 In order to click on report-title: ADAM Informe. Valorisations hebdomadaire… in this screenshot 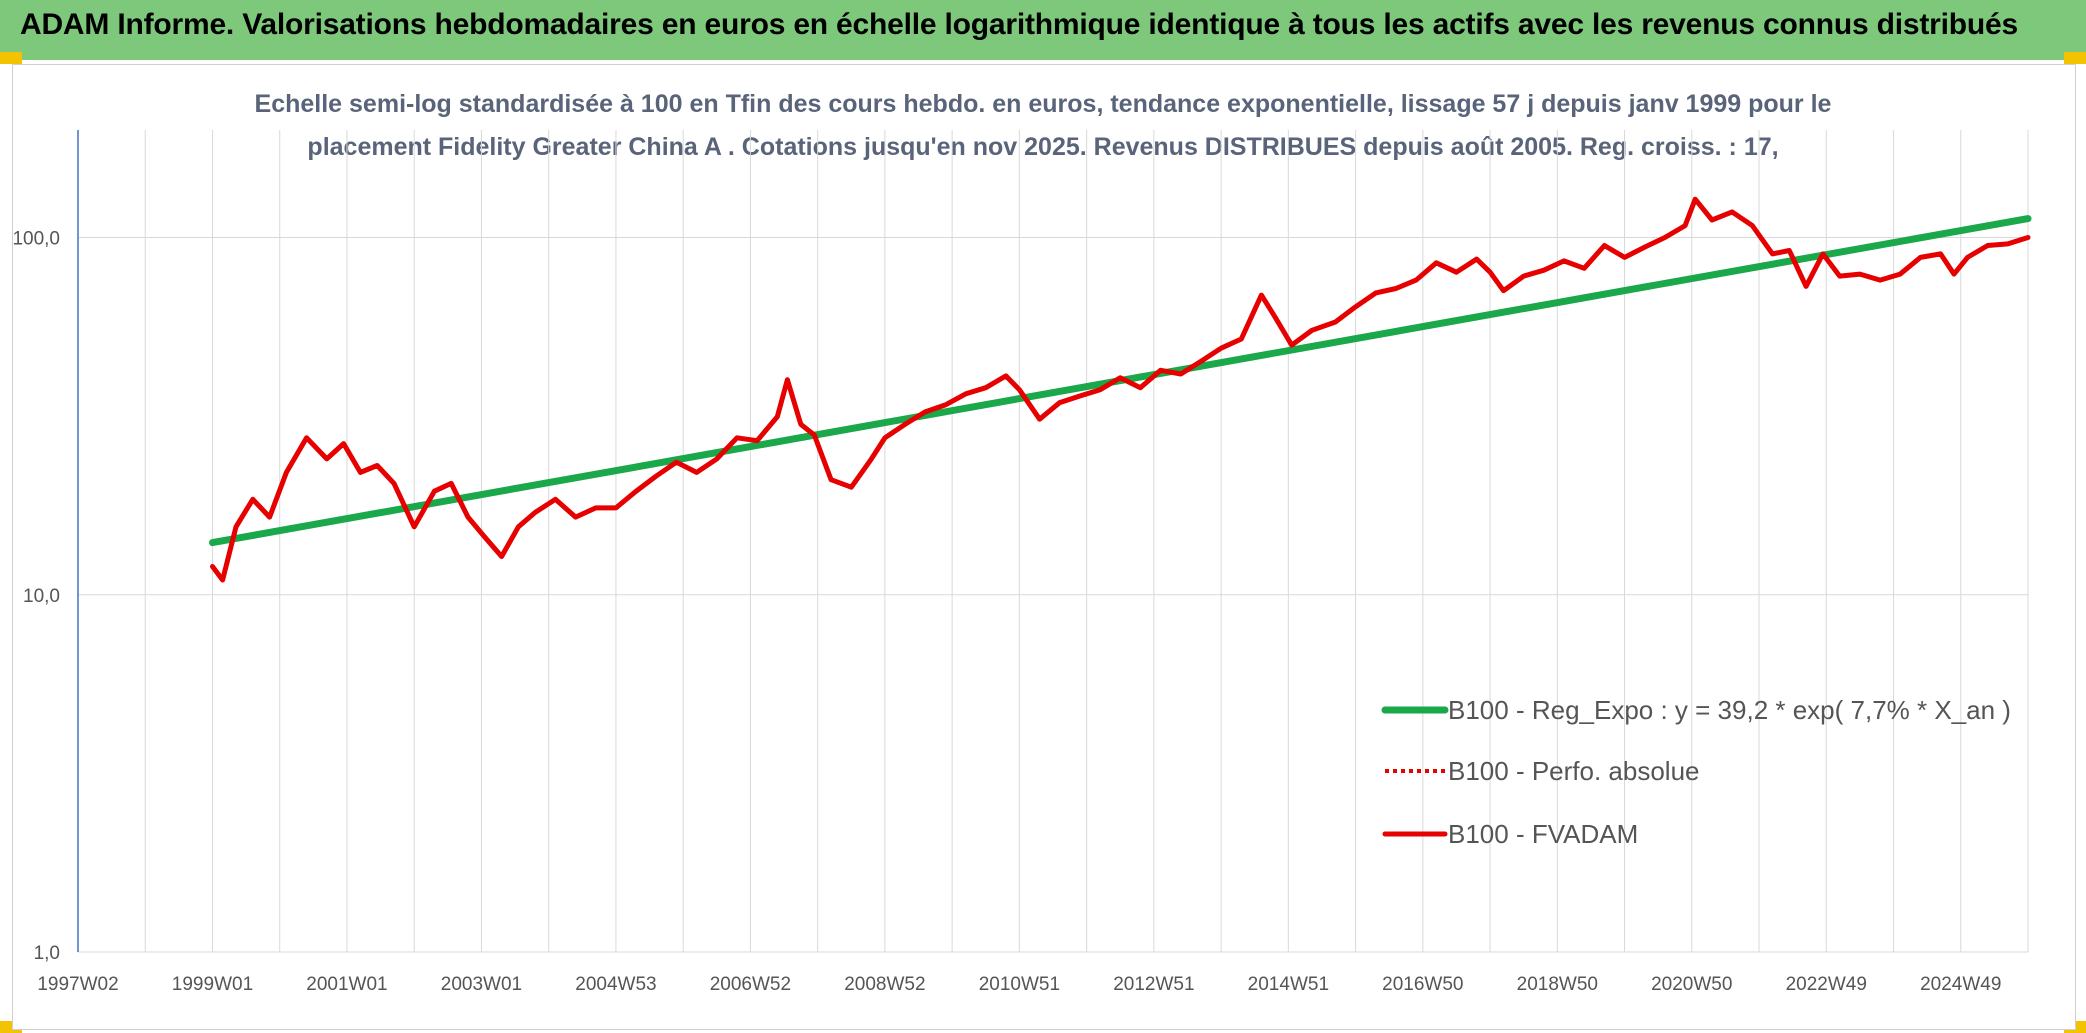, I will do `click(1019, 24)`.